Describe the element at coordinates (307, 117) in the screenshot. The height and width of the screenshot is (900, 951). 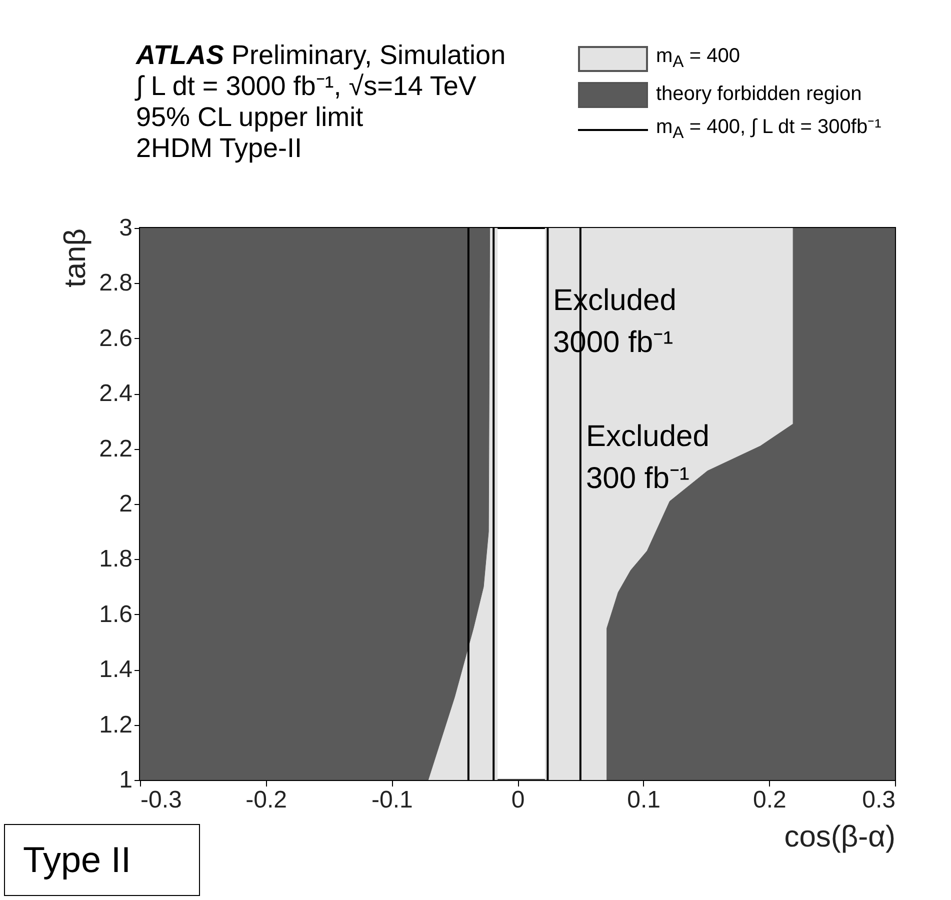
I see `chart-subtitle: ∫ L dt = 3000 fb⁻¹, √s=14 TeV 95% CL upper limit 2HDM Type-II` at that location.